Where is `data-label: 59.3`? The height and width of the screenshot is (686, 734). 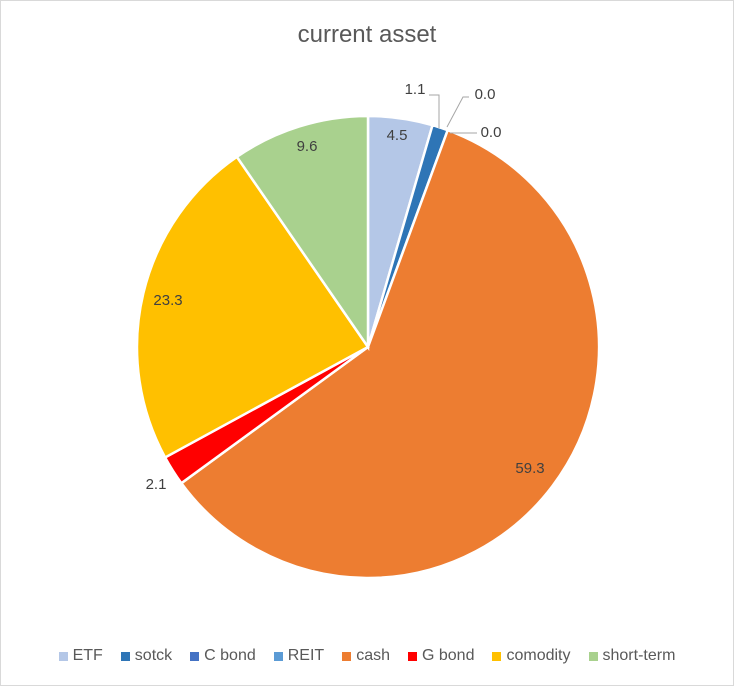
data-label: 59.3 is located at coordinates (529, 468).